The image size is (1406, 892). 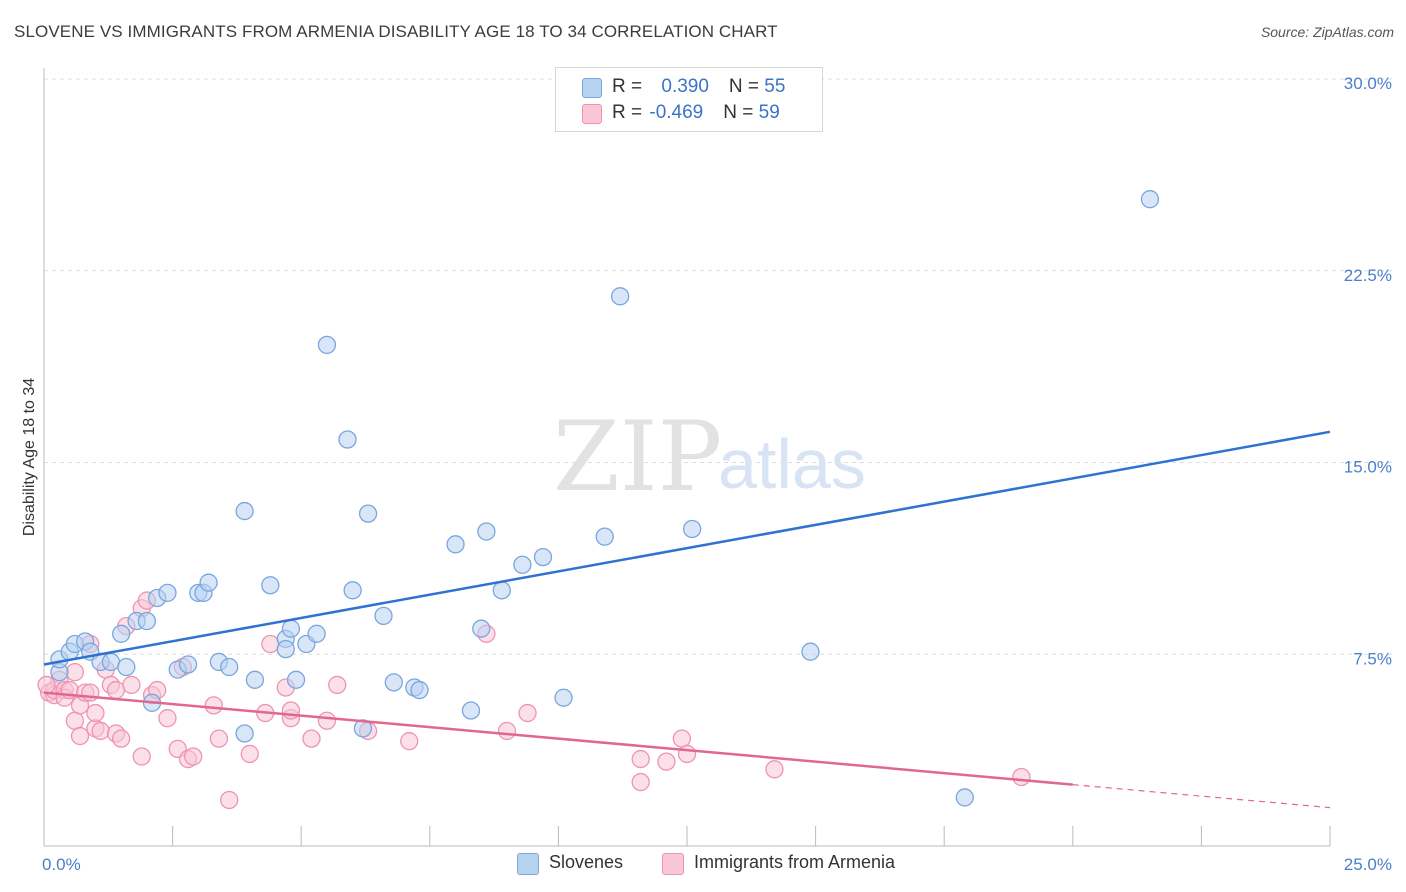 I want to click on y-tick-label: 22.5%, so click(x=1368, y=275).